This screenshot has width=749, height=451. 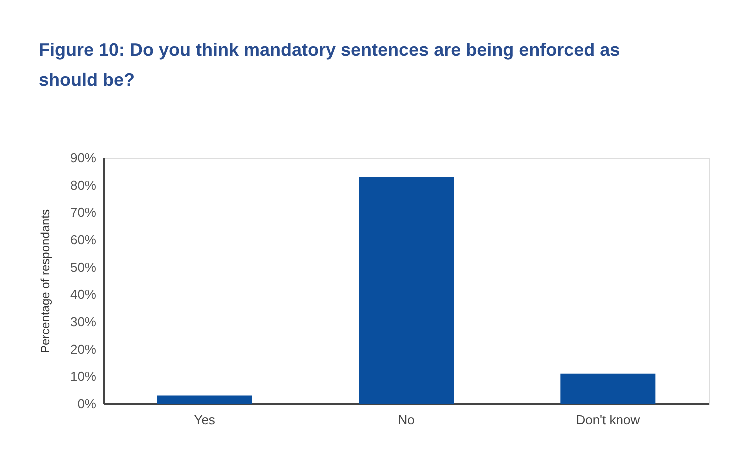 What do you see at coordinates (608, 420) in the screenshot?
I see `x-tick-label: Don't know` at bounding box center [608, 420].